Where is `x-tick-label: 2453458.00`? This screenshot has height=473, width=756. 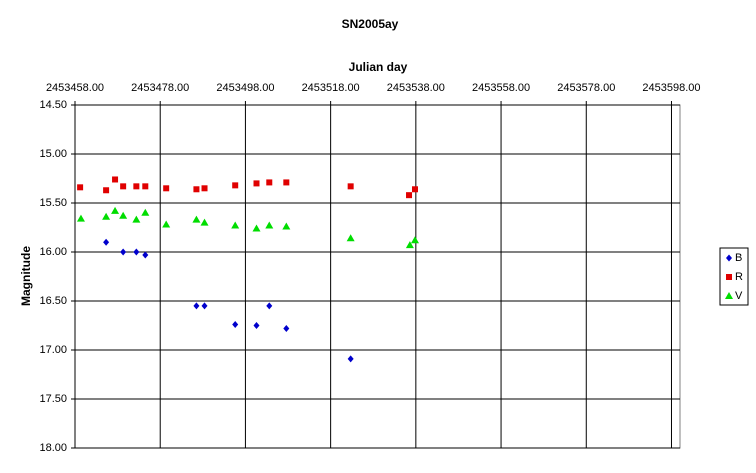
x-tick-label: 2453458.00 is located at coordinates (75, 88).